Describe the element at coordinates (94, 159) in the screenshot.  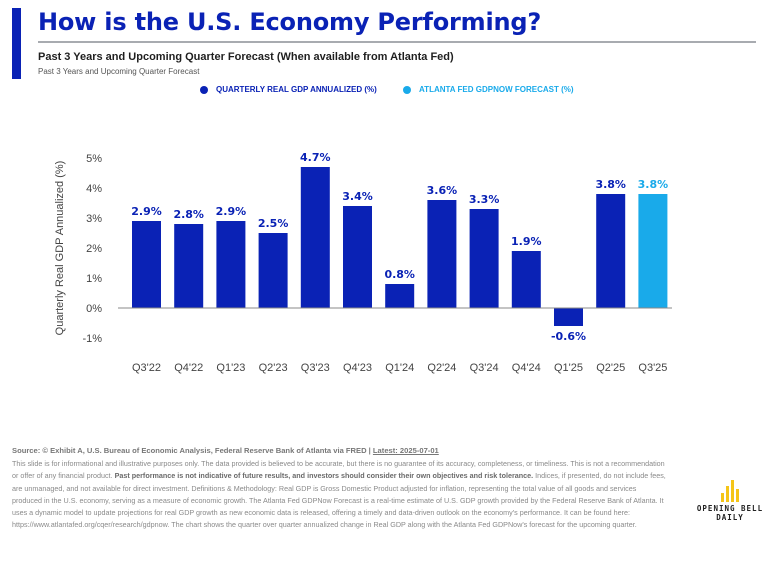
I see `y-tick-label: 5%` at that location.